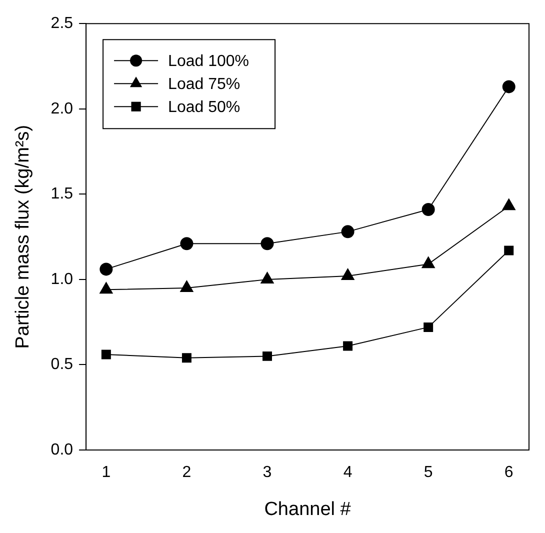  I want to click on y-tick-label: 1.0, so click(62, 279).